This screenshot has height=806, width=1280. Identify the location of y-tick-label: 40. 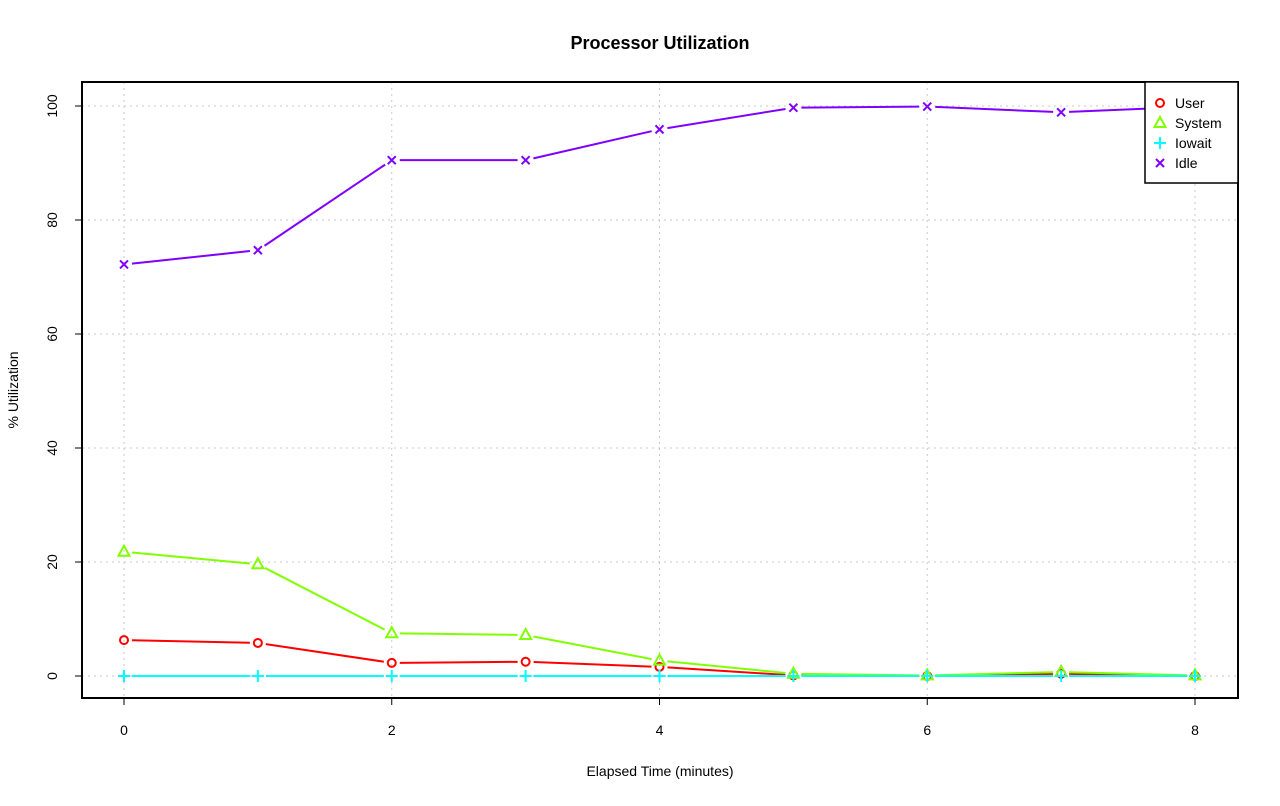
(52, 448).